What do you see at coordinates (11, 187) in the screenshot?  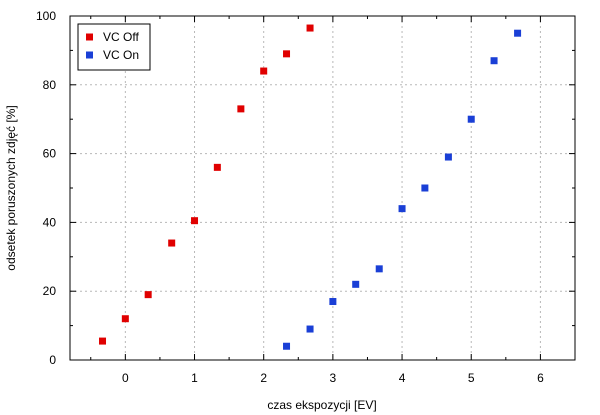 I see `y-axis-label: odsetek poruszonych zdjęć [%]` at bounding box center [11, 187].